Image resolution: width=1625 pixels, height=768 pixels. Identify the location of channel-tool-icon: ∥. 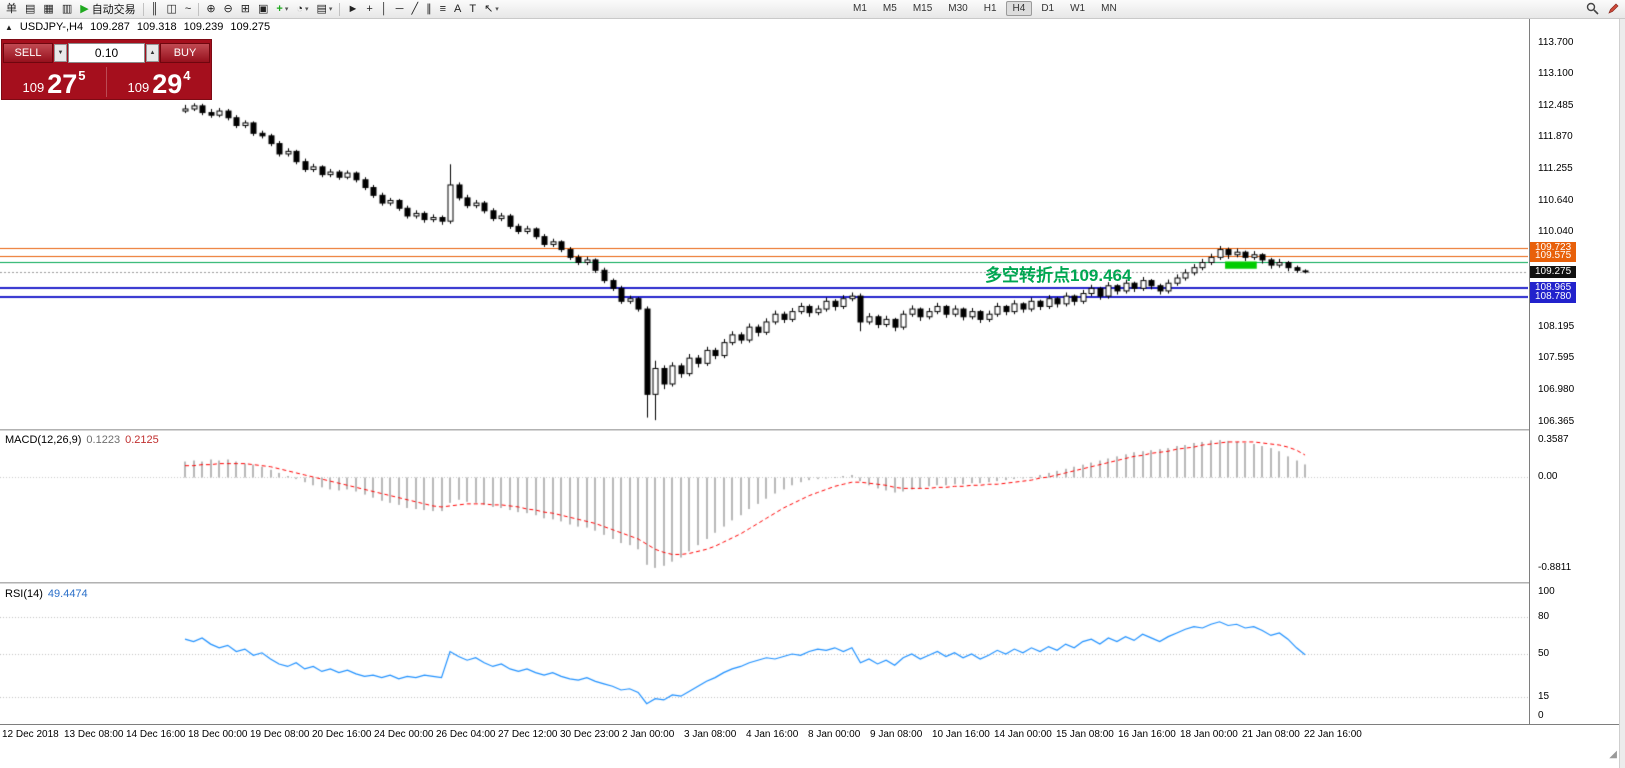
(429, 8).